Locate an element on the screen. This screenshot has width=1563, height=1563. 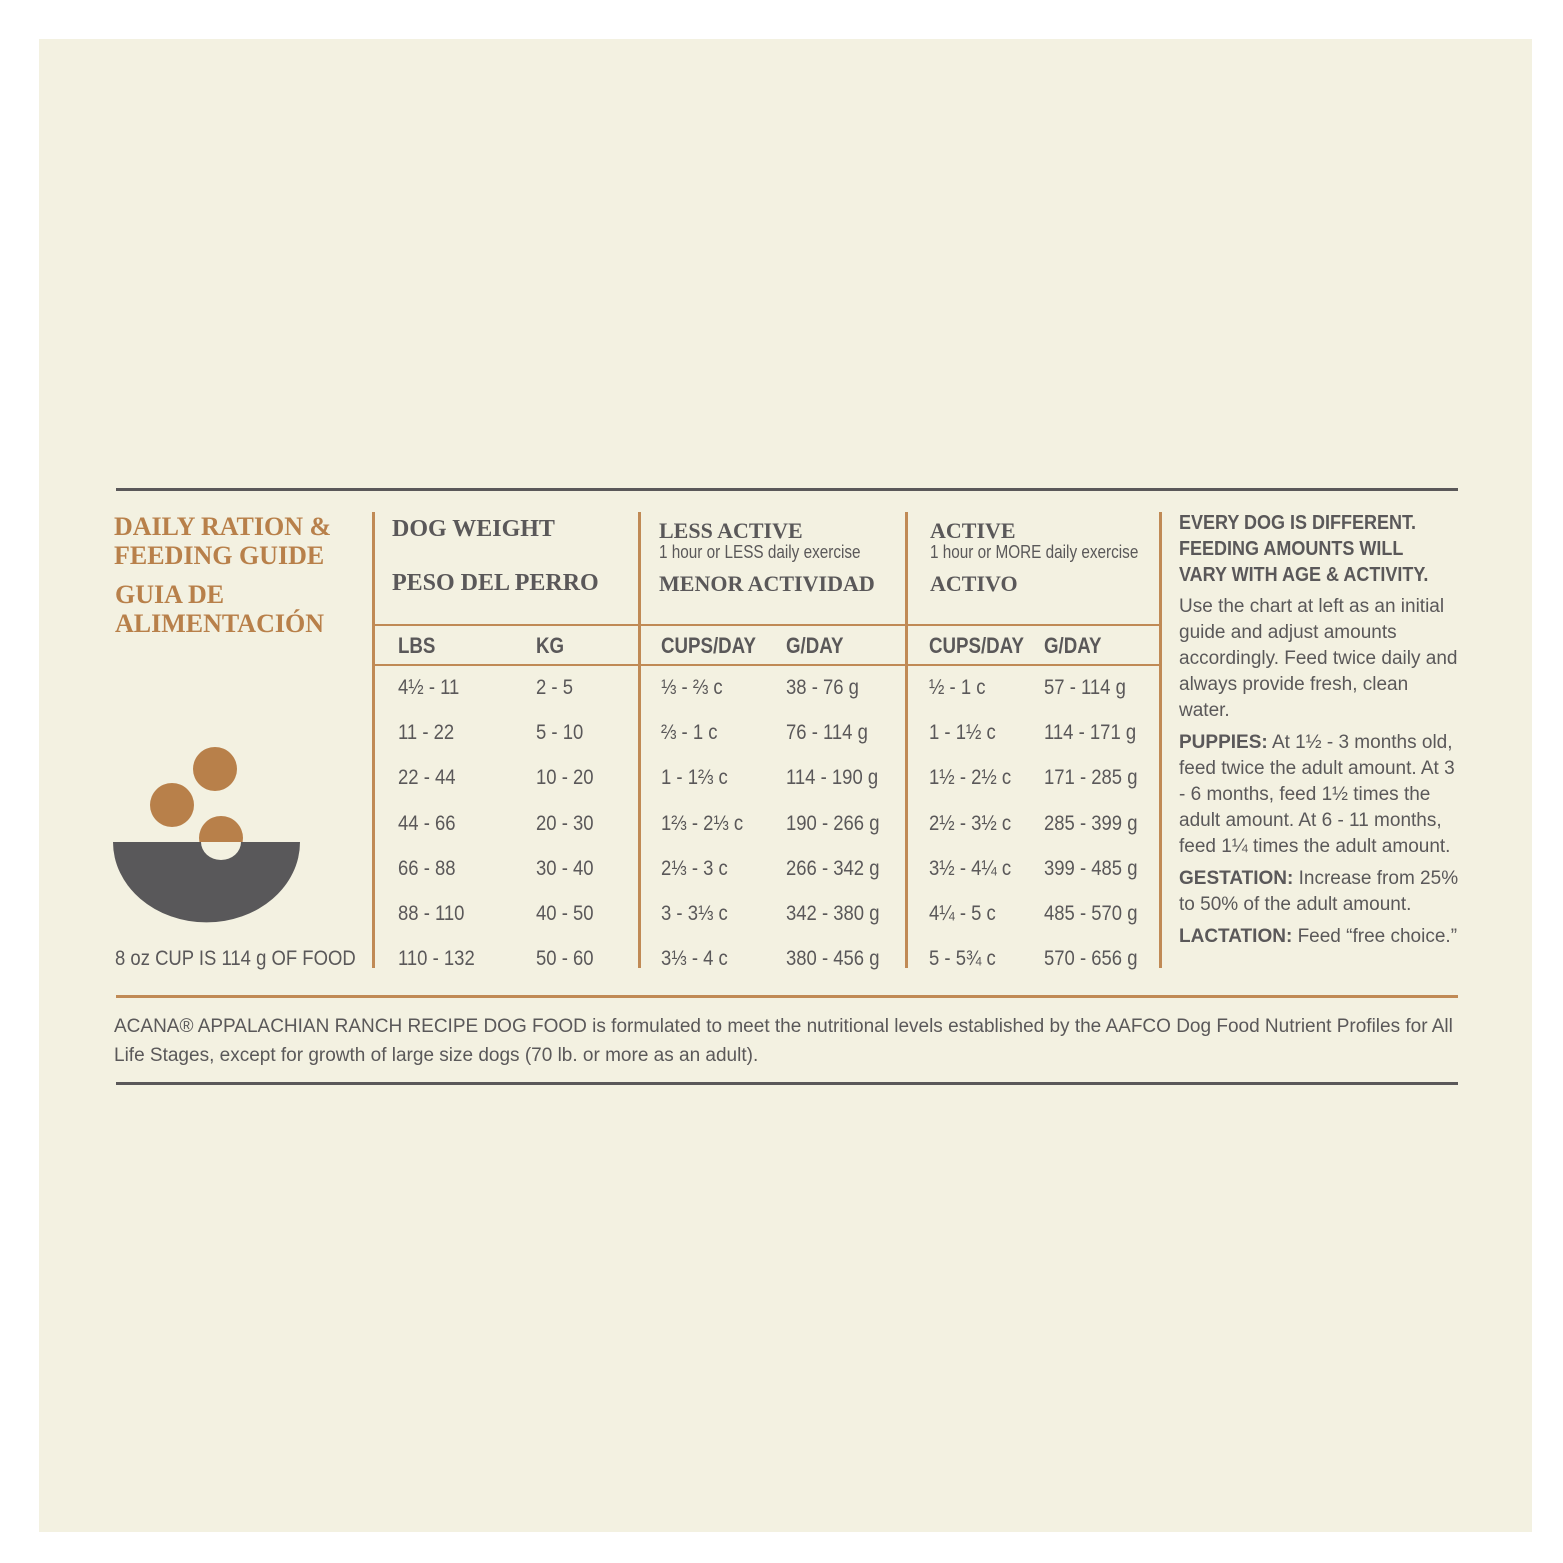
cell: 11 - 22 is located at coordinates (426, 733).